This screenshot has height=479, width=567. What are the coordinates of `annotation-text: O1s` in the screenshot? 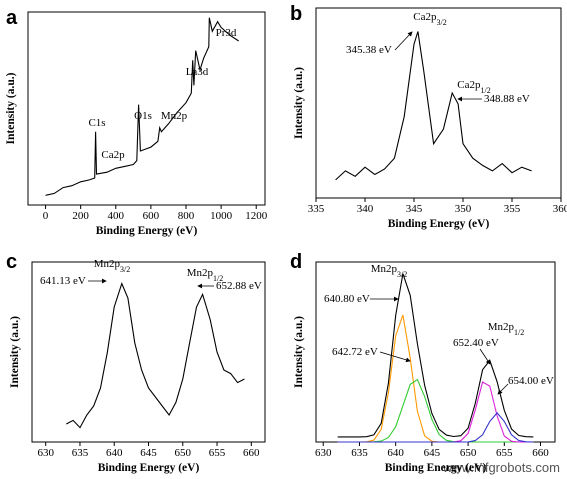 It's located at (143, 116).